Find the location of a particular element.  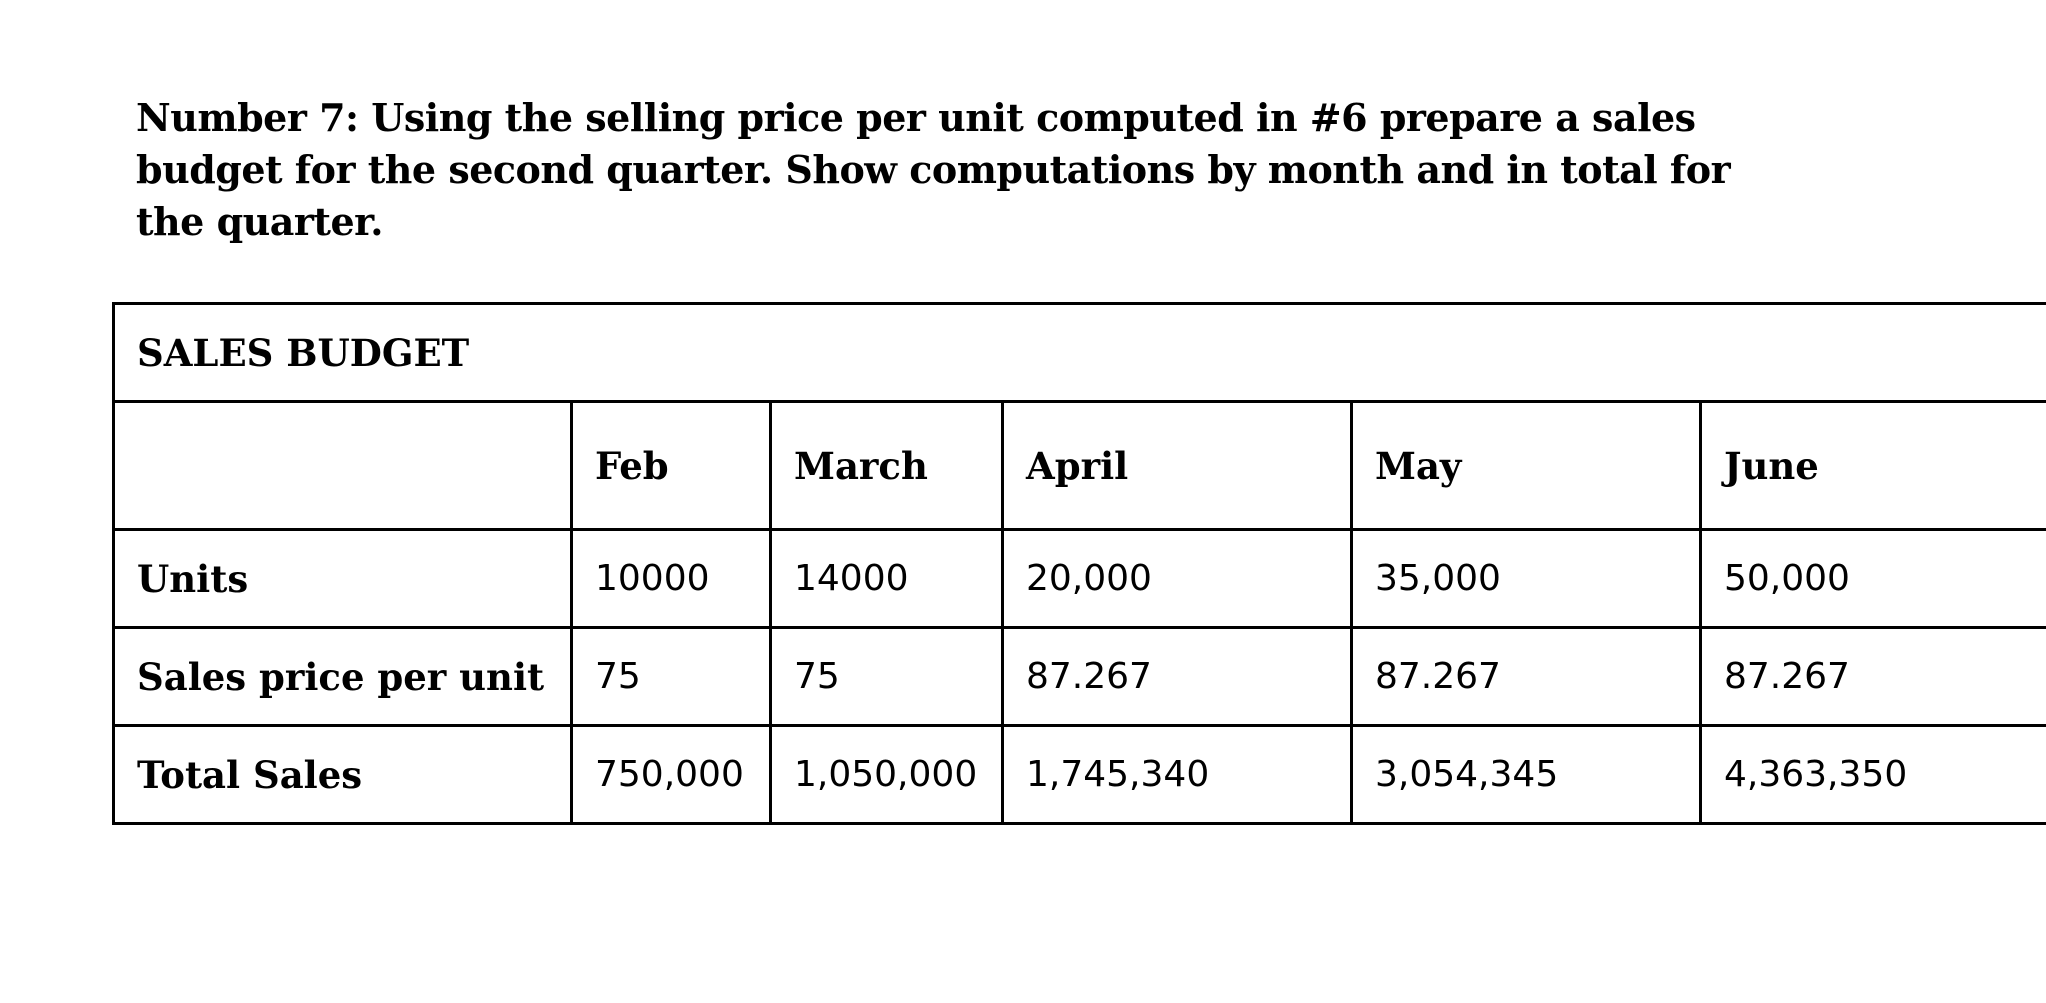

cell-price-feb: 75 is located at coordinates (671, 676).